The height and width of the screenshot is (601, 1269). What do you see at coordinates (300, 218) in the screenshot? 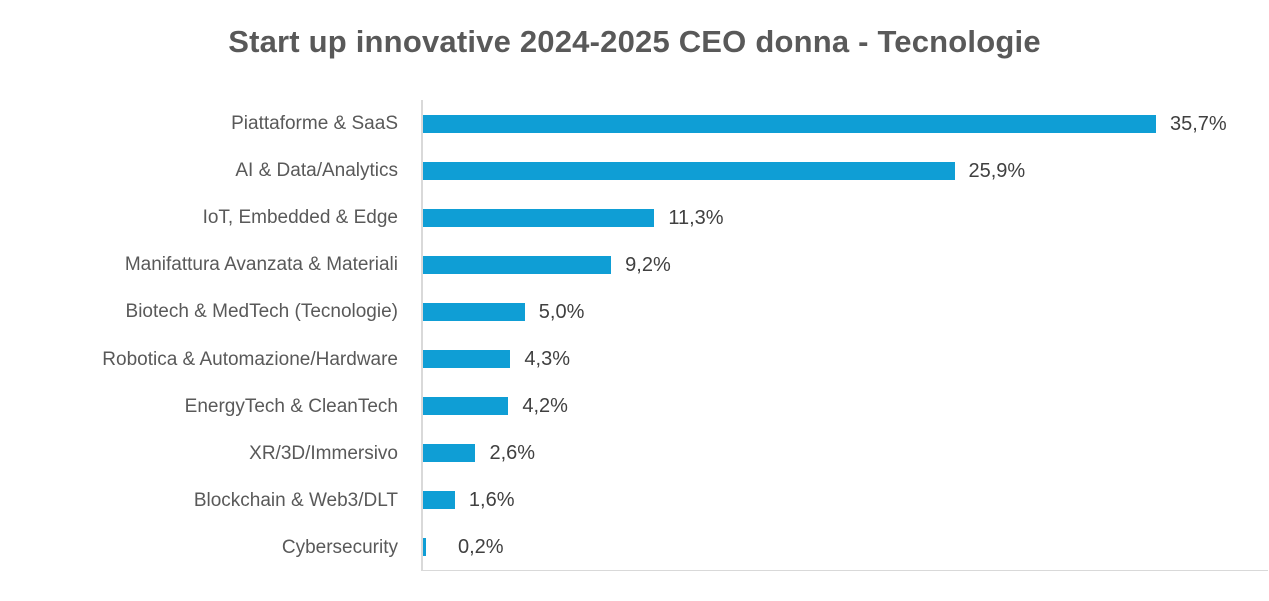
I see `category-label: IoT, Embedded & Edge` at bounding box center [300, 218].